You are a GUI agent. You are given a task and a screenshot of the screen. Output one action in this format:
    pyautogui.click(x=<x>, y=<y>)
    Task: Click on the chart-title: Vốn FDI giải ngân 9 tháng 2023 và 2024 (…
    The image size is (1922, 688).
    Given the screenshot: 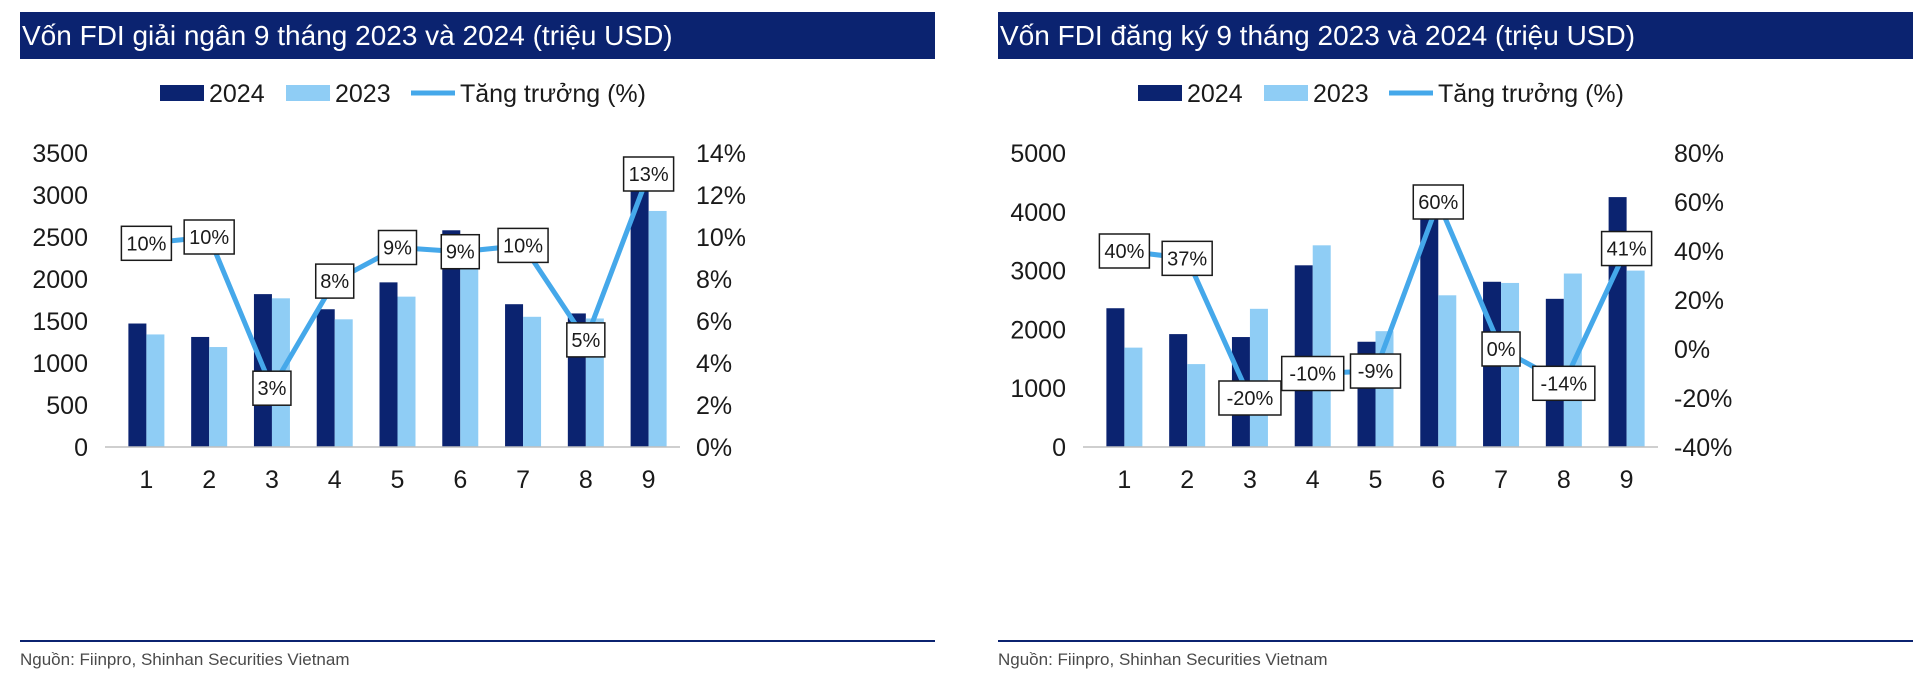 What is the action you would take?
    pyautogui.click(x=347, y=35)
    